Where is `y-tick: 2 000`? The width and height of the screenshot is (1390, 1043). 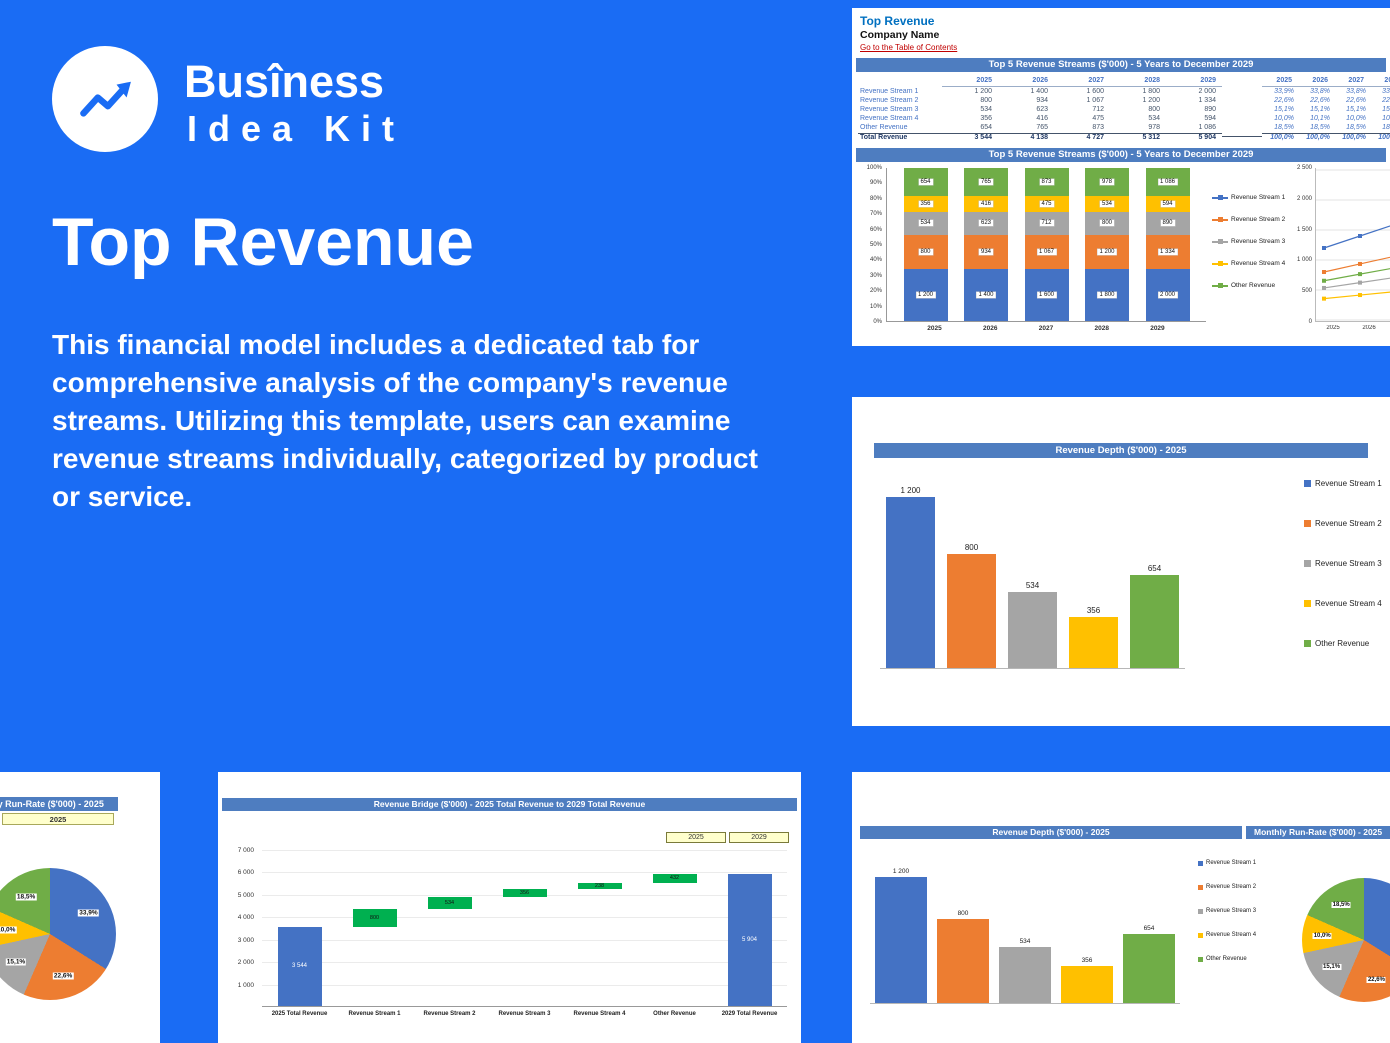
y-tick: 2 000 is located at coordinates (1304, 198).